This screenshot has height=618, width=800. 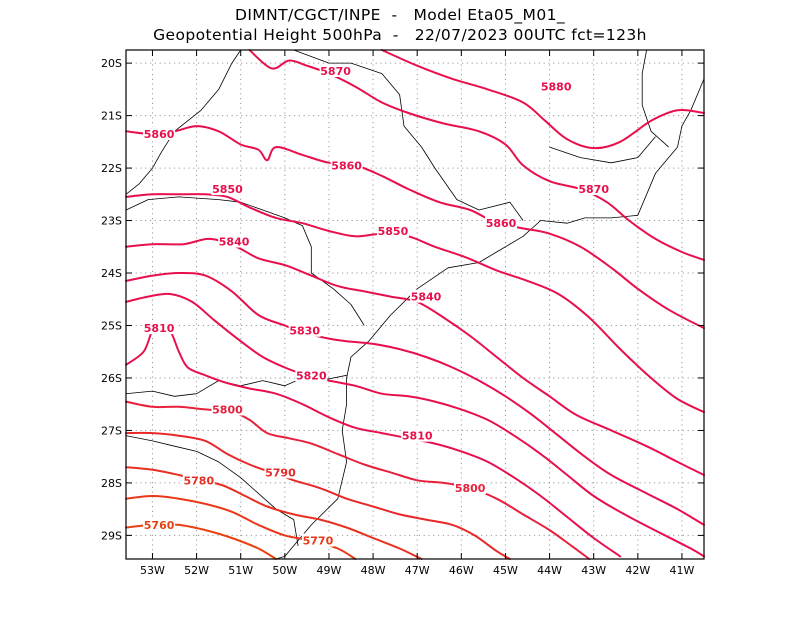 I want to click on contour-label: 5830, so click(x=304, y=331).